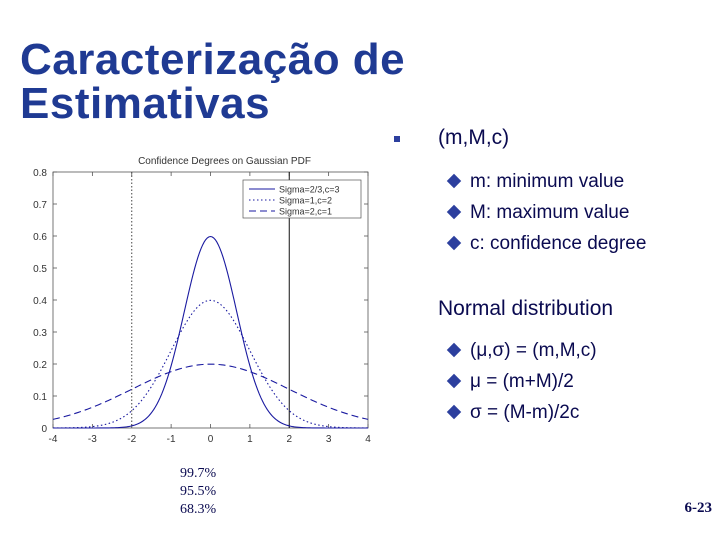  Describe the element at coordinates (44, 429) in the screenshot. I see `y-tick-label: 0` at that location.